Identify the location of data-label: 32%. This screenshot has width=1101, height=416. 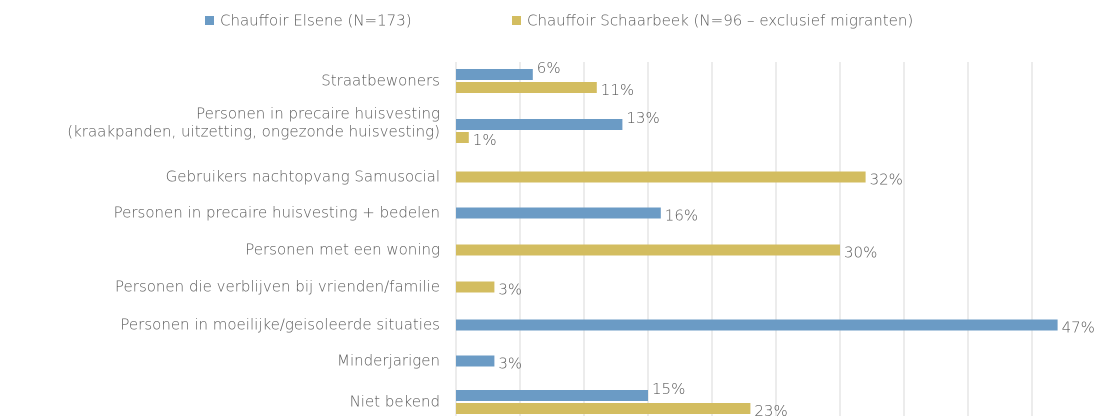
(886, 180).